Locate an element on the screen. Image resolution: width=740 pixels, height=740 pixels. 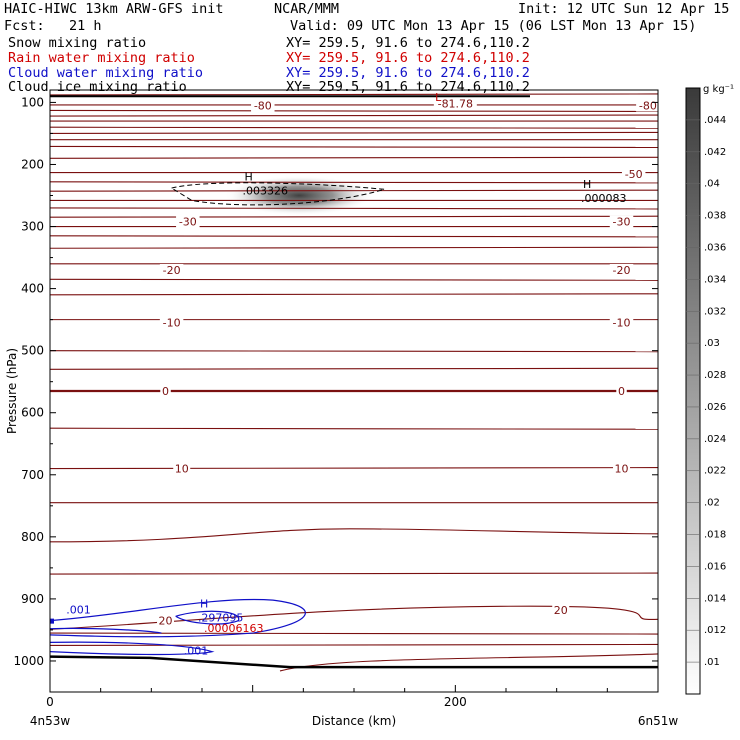
colorbar-tick-label: .044 is located at coordinates (715, 120).